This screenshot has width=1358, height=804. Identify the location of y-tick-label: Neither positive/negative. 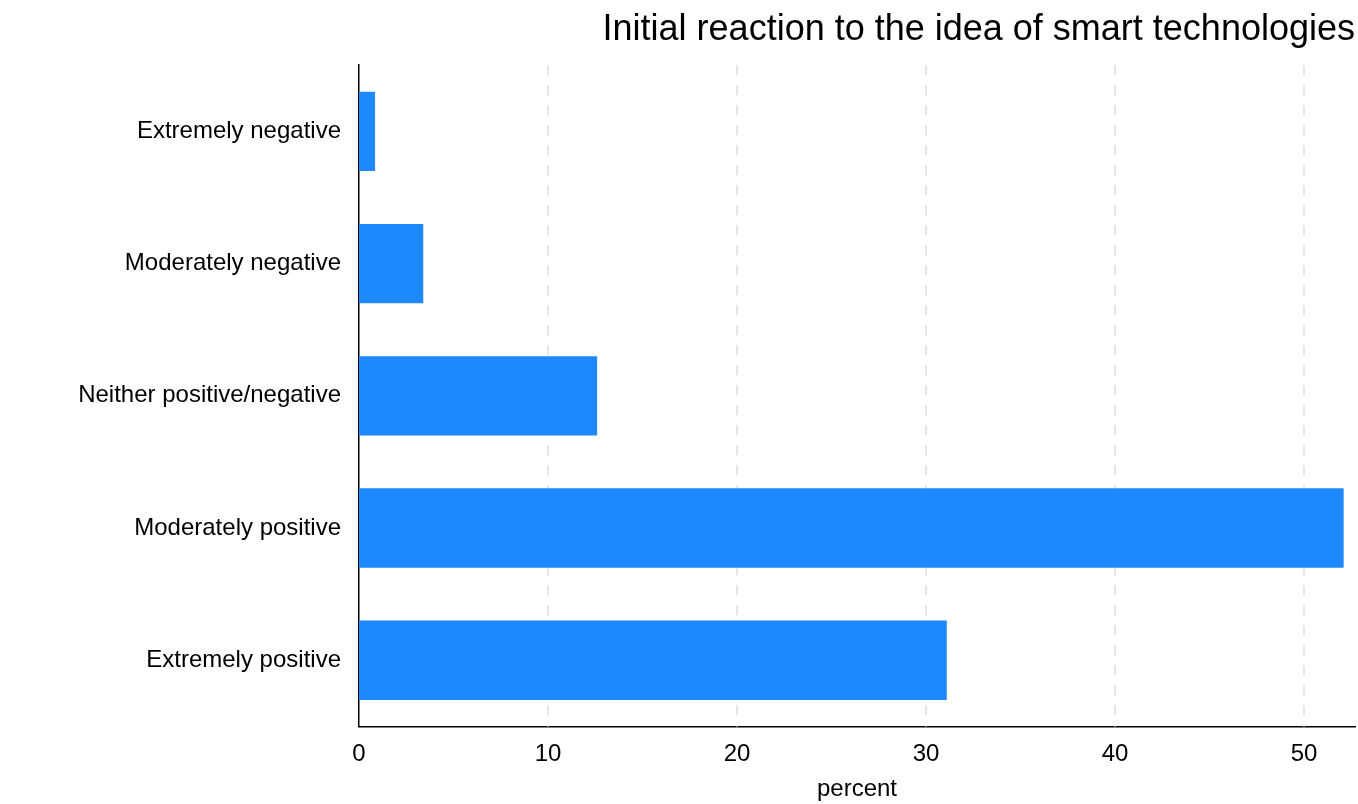
(209, 394).